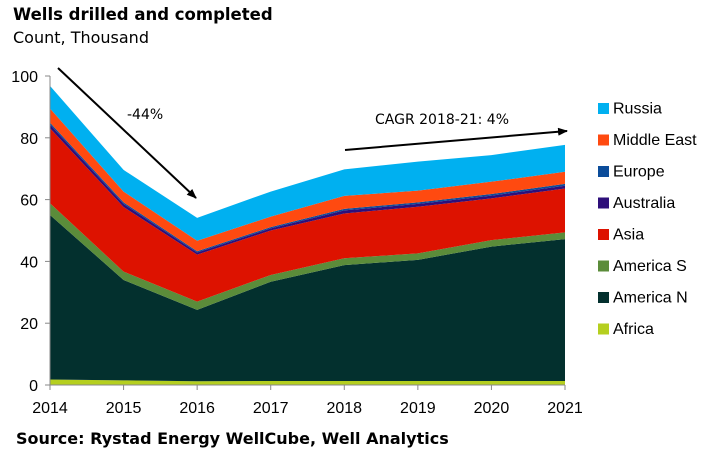  Describe the element at coordinates (271, 408) in the screenshot. I see `x-tick-label: 2017` at that location.